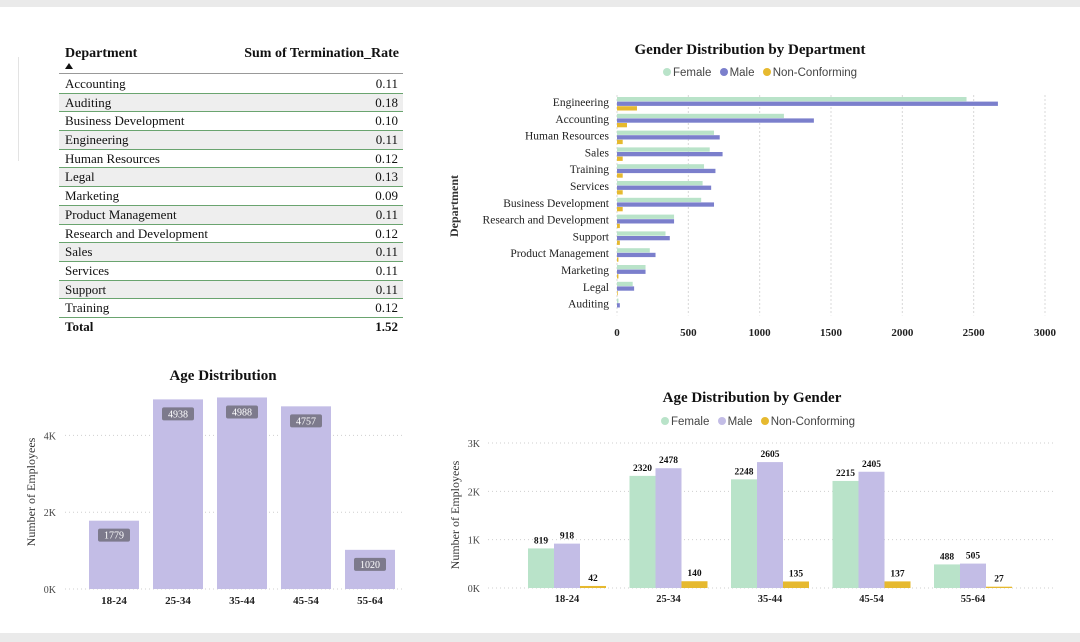  What do you see at coordinates (231, 59) in the screenshot?
I see `table-header: Department Sum of Termination_Rate` at bounding box center [231, 59].